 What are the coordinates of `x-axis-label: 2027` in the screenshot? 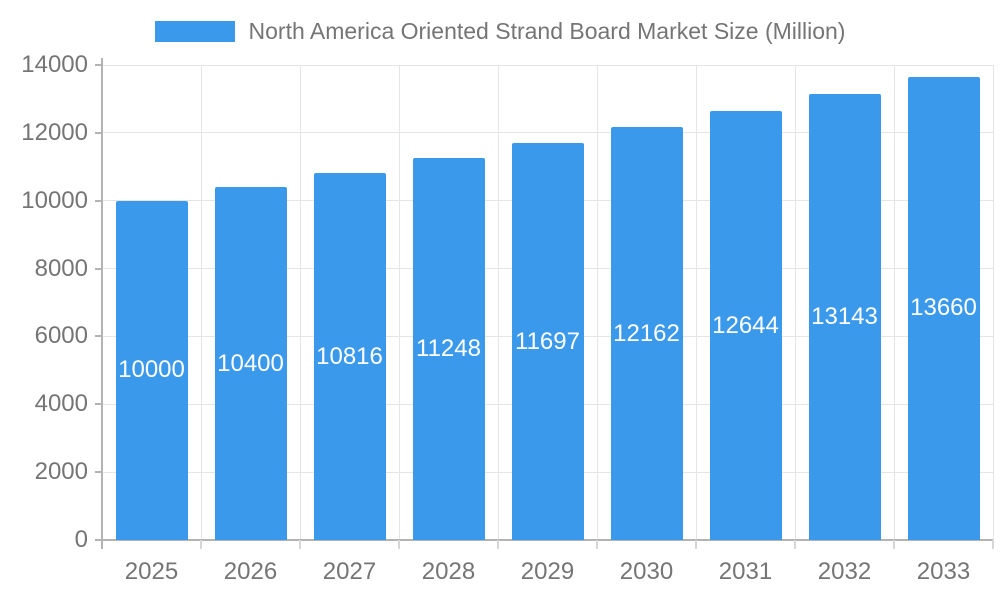 It's located at (349, 571).